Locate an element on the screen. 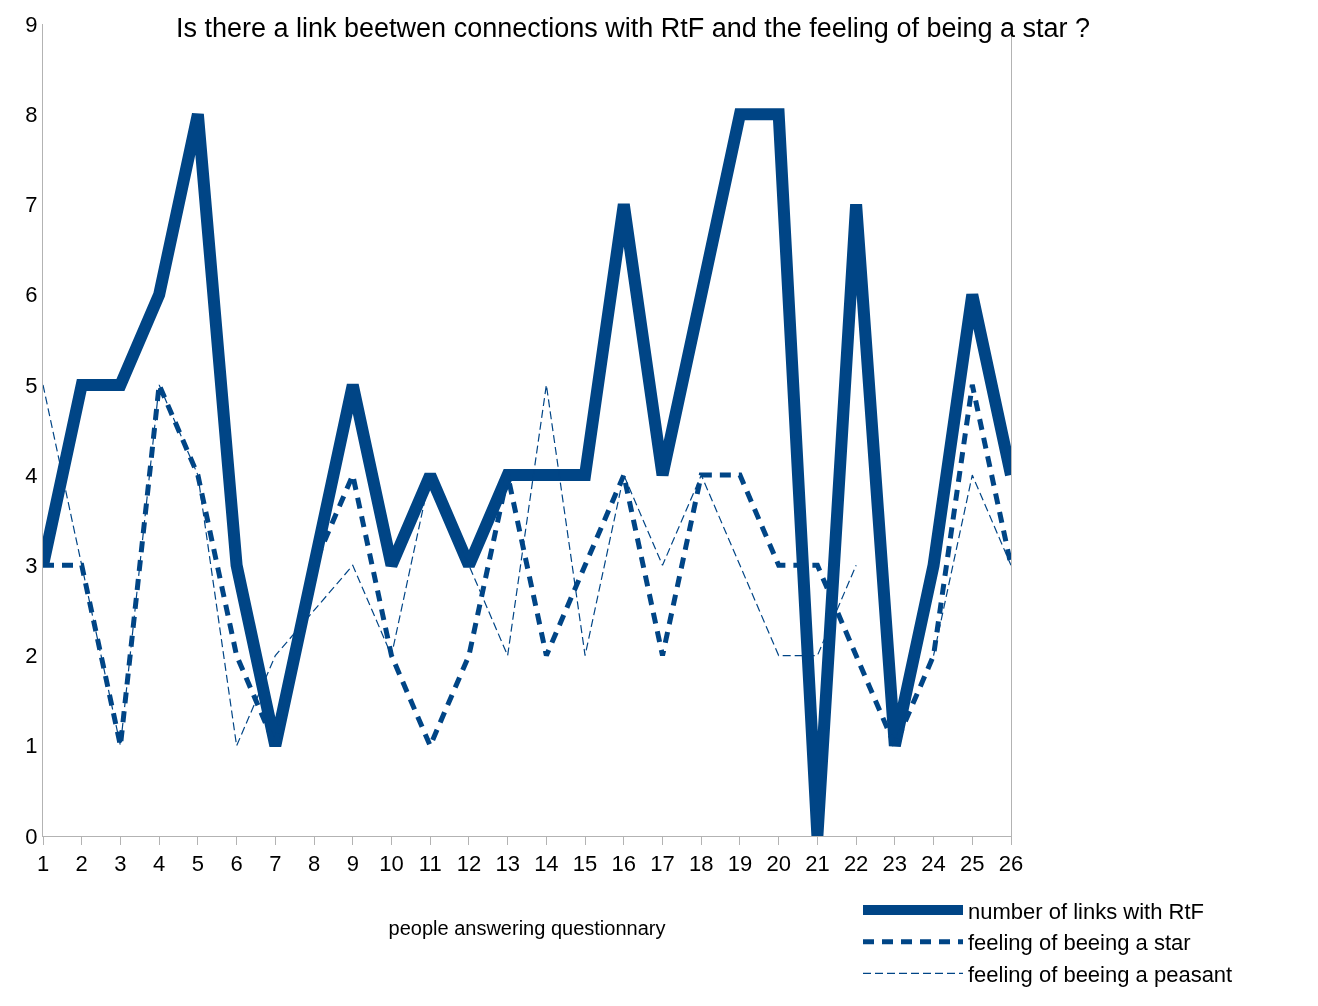 The height and width of the screenshot is (1006, 1318). x-tick-label: 17 is located at coordinates (662, 864).